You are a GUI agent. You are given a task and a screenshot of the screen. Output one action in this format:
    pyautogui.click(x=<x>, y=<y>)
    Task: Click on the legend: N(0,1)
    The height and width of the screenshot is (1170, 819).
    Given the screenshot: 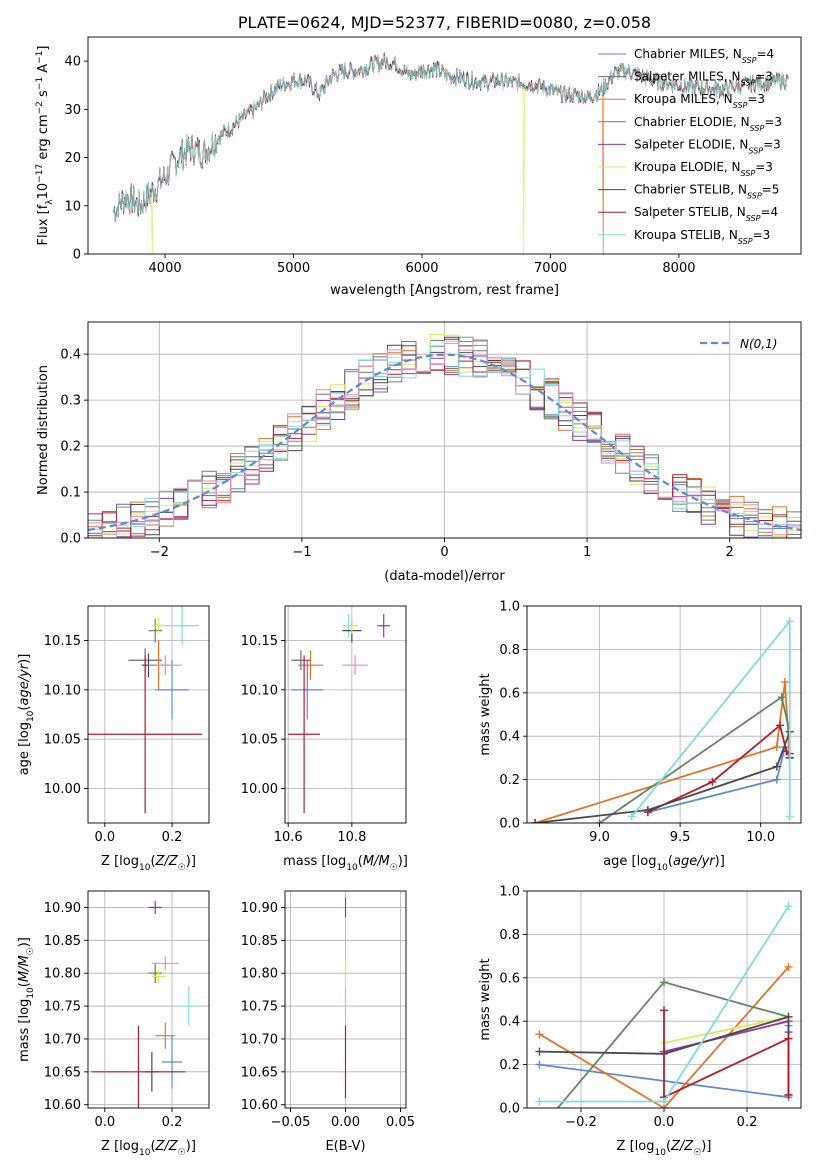 What is the action you would take?
    pyautogui.click(x=738, y=344)
    